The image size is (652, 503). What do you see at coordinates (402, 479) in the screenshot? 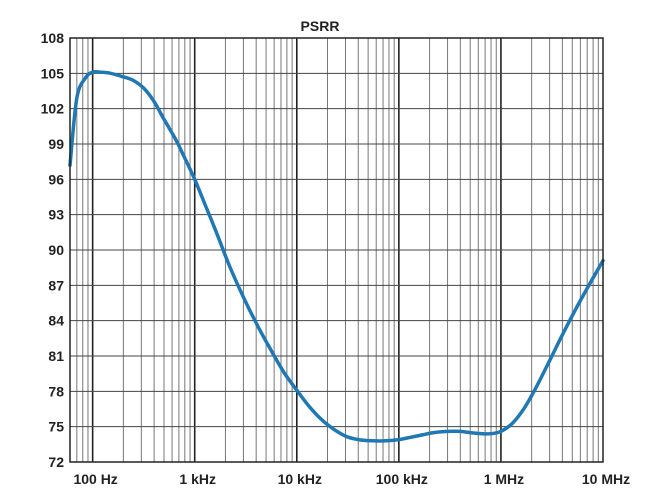
I see `x-tick-label: 100 kHz` at bounding box center [402, 479].